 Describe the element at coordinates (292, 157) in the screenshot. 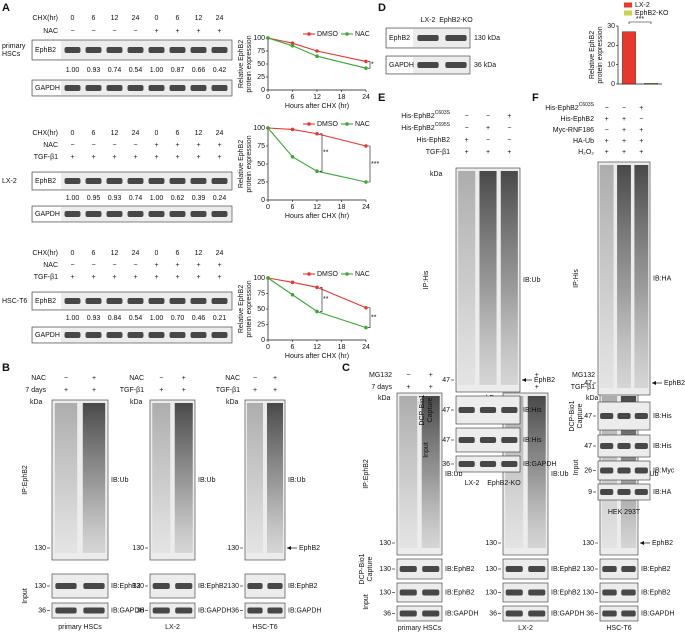

I see `point` at that location.